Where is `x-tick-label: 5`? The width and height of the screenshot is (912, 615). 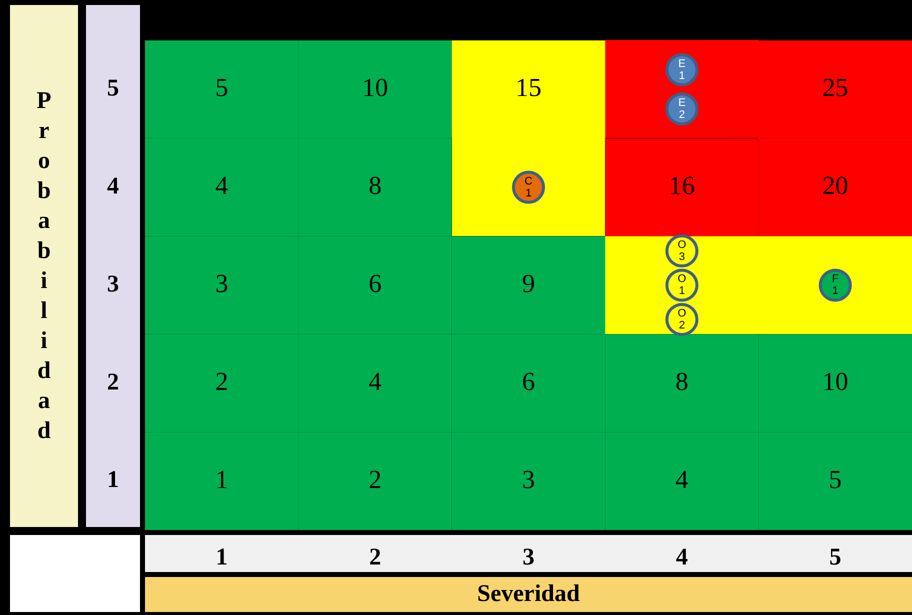
x-tick-label: 5 is located at coordinates (835, 557).